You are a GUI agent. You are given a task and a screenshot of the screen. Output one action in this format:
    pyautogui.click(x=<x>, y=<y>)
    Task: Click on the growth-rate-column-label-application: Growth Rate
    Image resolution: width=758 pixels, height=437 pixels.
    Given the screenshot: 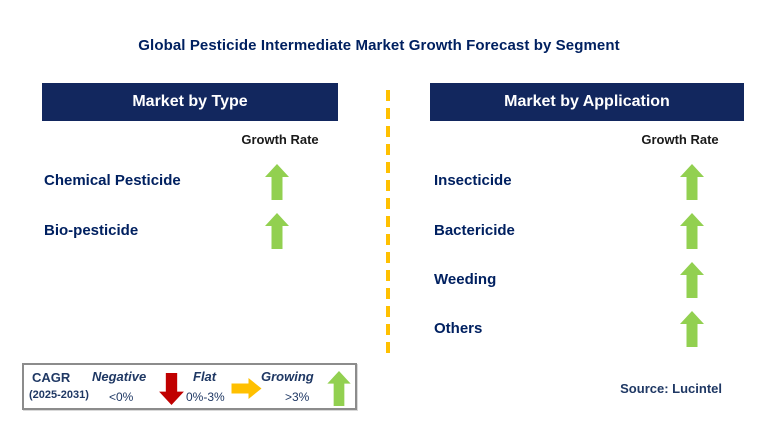 What is the action you would take?
    pyautogui.click(x=680, y=139)
    